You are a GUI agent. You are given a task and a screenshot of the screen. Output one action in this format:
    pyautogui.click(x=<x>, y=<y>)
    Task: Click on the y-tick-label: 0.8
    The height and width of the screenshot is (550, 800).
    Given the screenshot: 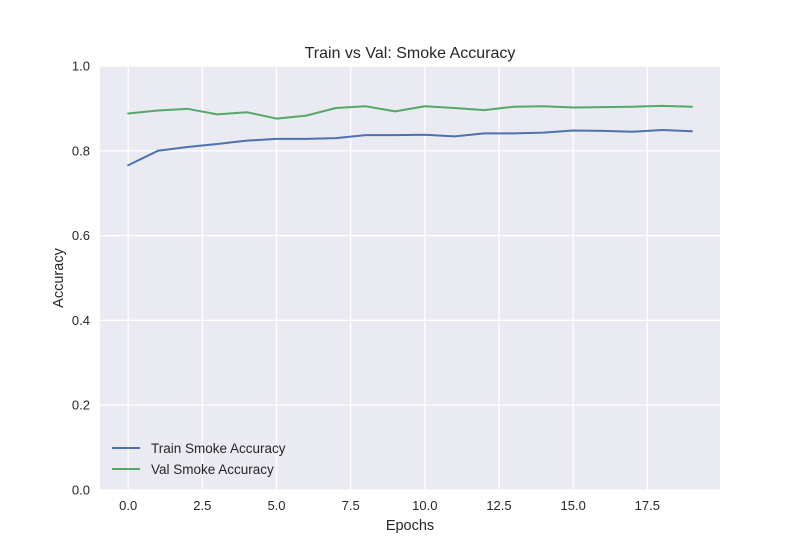 What is the action you would take?
    pyautogui.click(x=81, y=150)
    